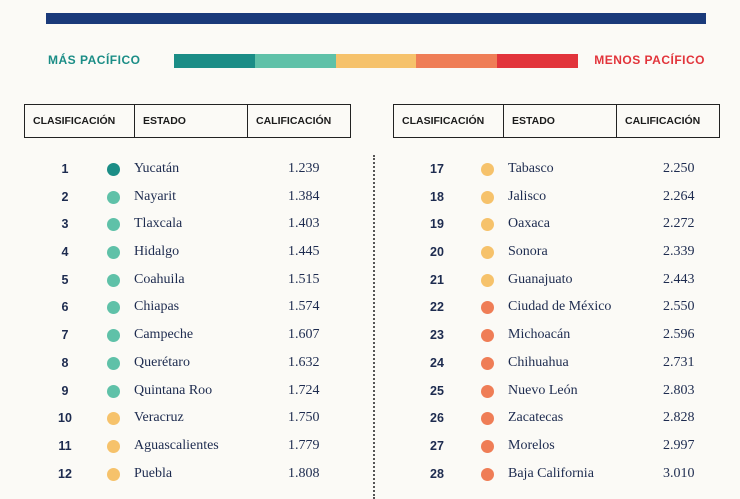  I want to click on state-name: Oaxaca, so click(529, 224).